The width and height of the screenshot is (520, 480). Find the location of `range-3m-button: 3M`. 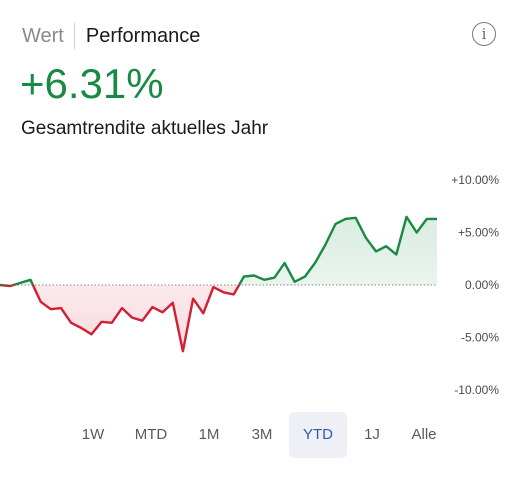

range-3m-button: 3M is located at coordinates (262, 434).